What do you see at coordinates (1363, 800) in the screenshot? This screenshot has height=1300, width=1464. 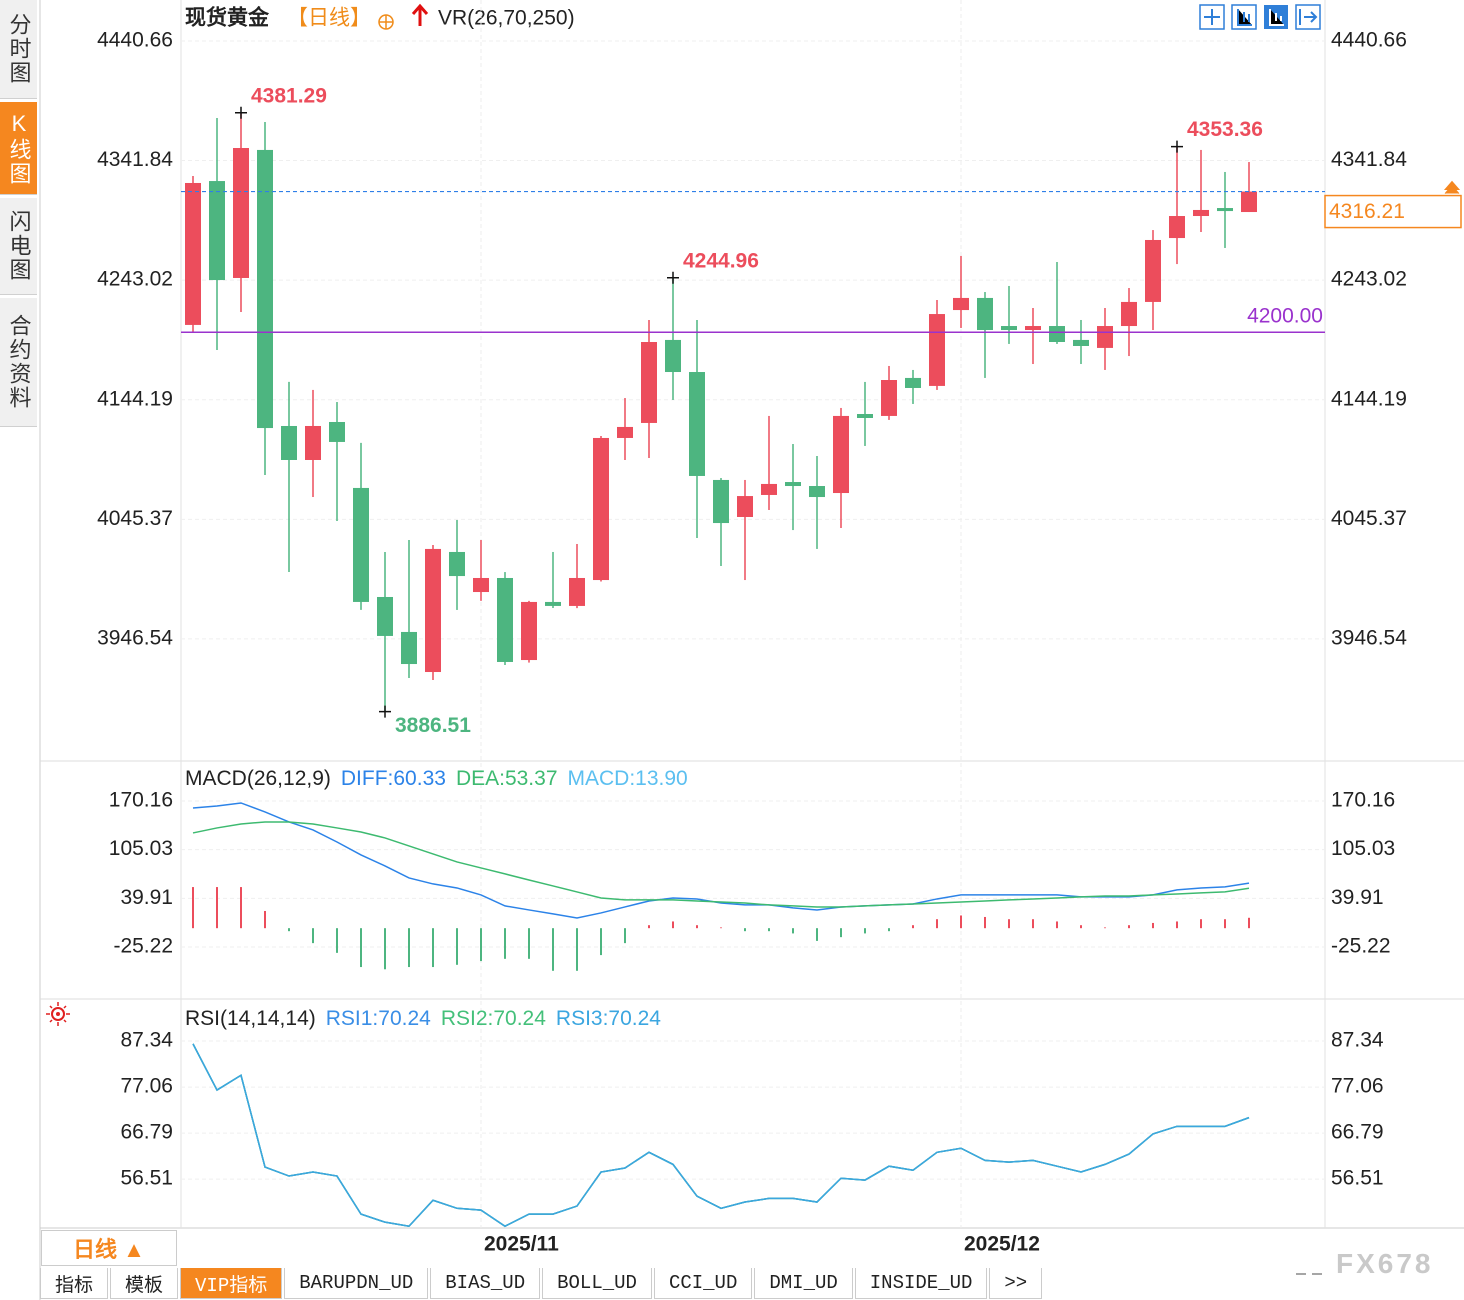 I see `y-tick-label-right: 170.16` at bounding box center [1363, 800].